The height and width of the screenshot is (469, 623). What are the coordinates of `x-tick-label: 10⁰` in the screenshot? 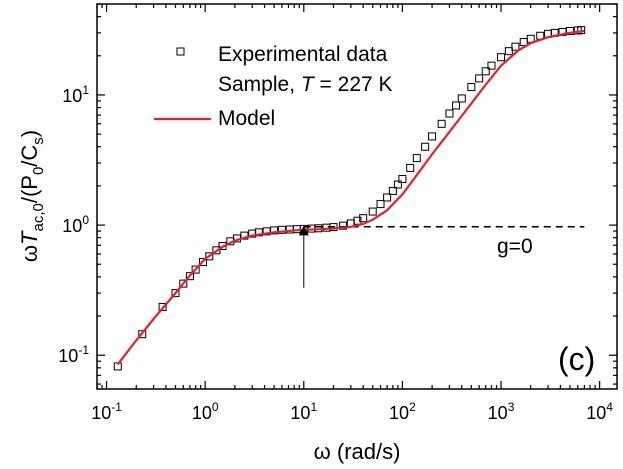 It's located at (205, 411).